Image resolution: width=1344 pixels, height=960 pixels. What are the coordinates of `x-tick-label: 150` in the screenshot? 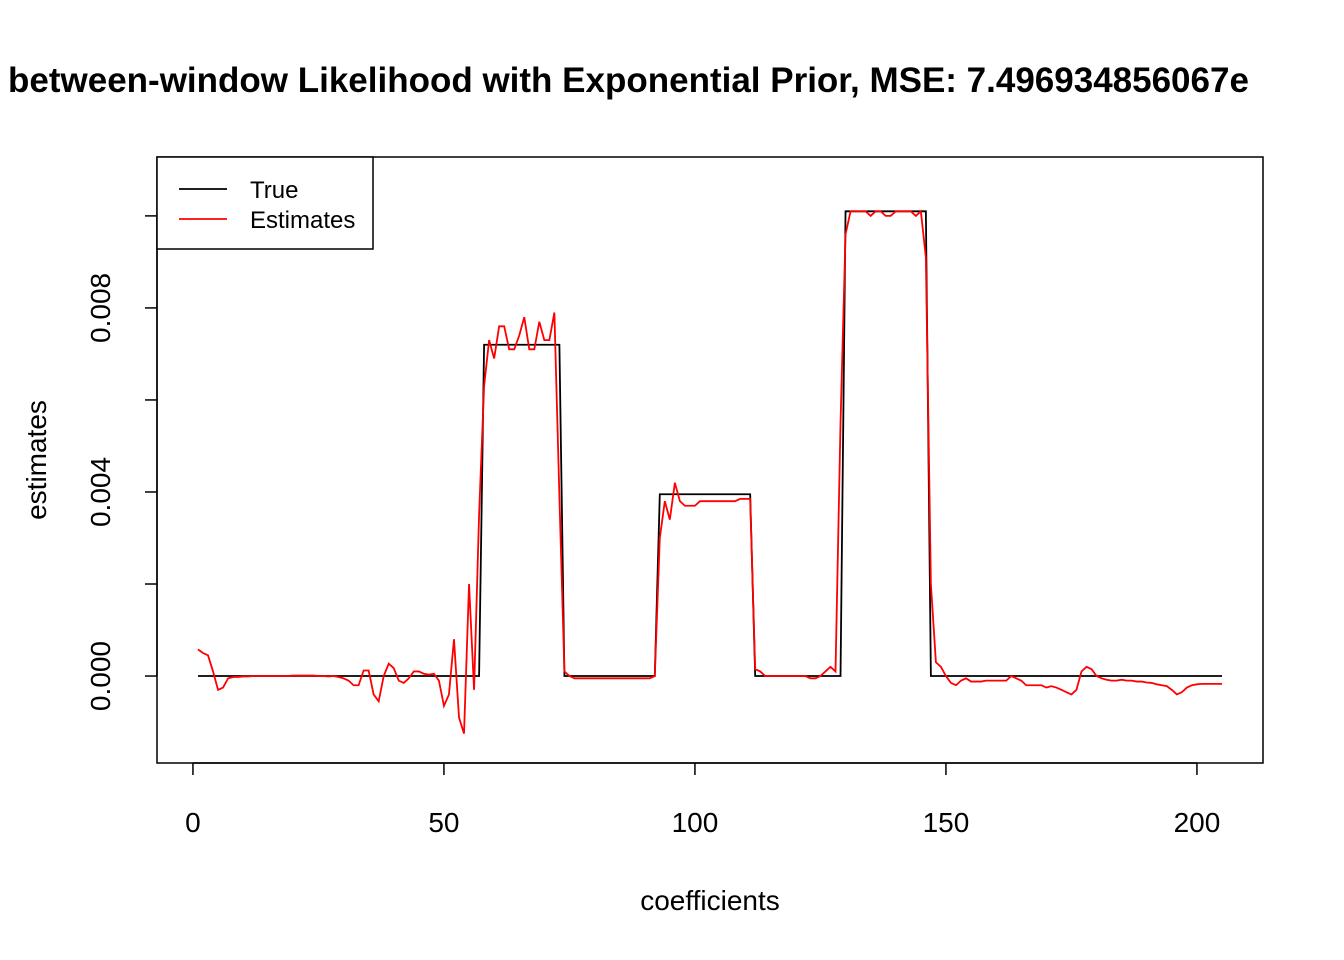 It's located at (946, 822).